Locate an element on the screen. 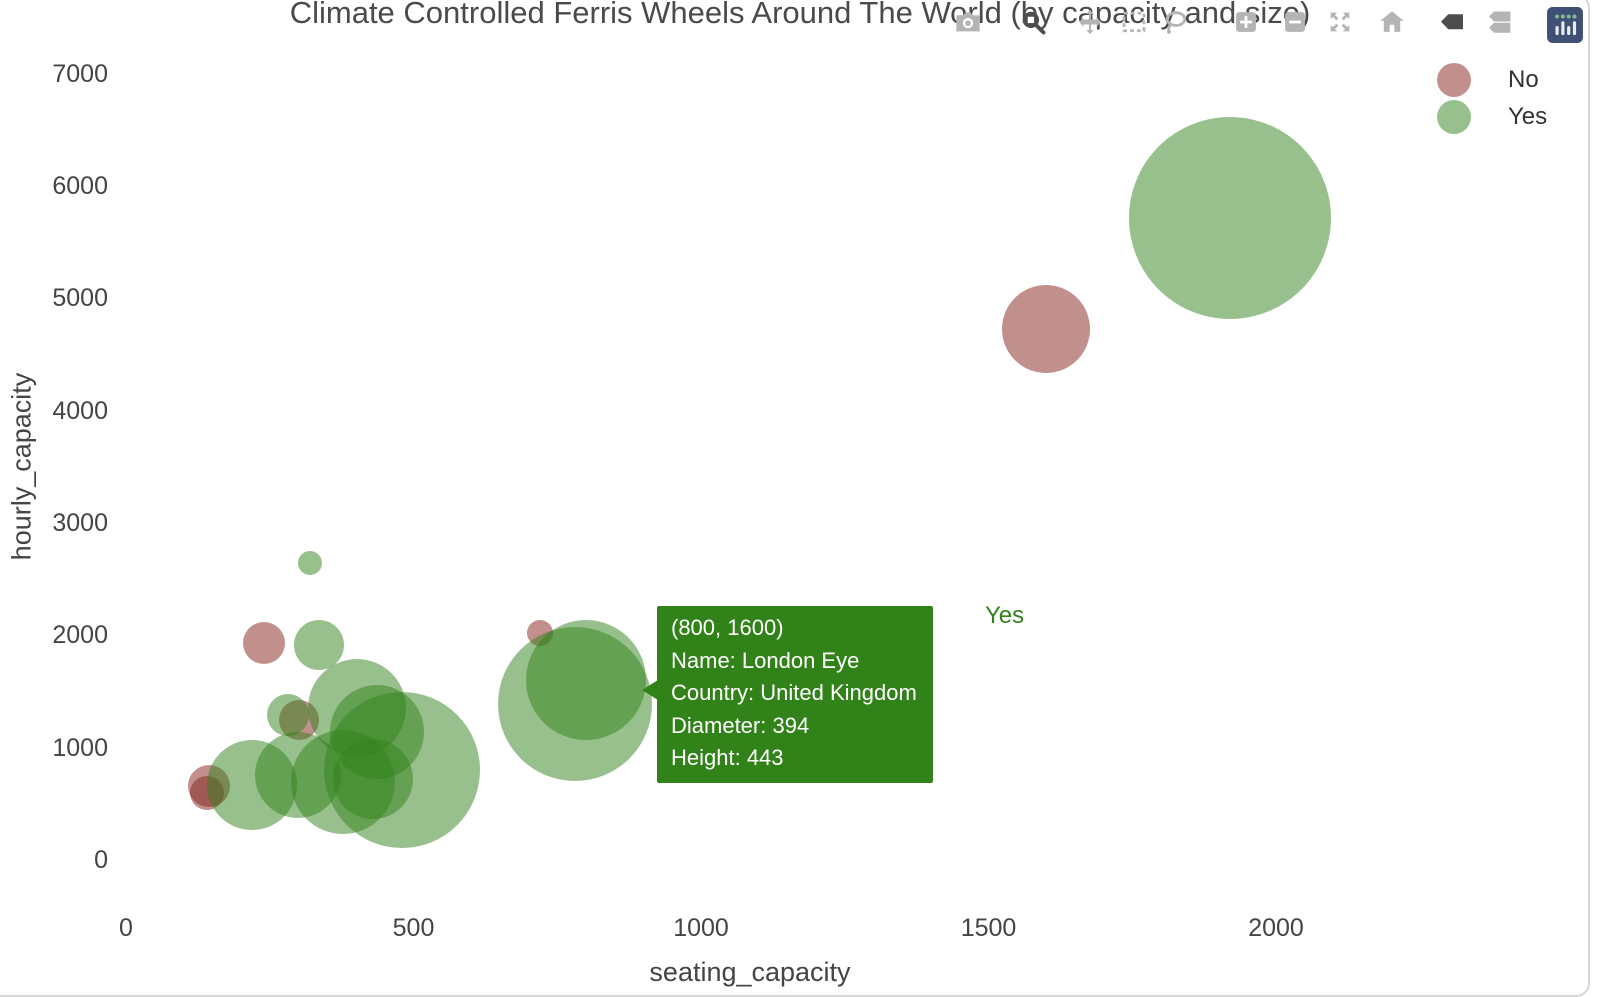  tooltip-height: Height: 443 is located at coordinates (727, 757).